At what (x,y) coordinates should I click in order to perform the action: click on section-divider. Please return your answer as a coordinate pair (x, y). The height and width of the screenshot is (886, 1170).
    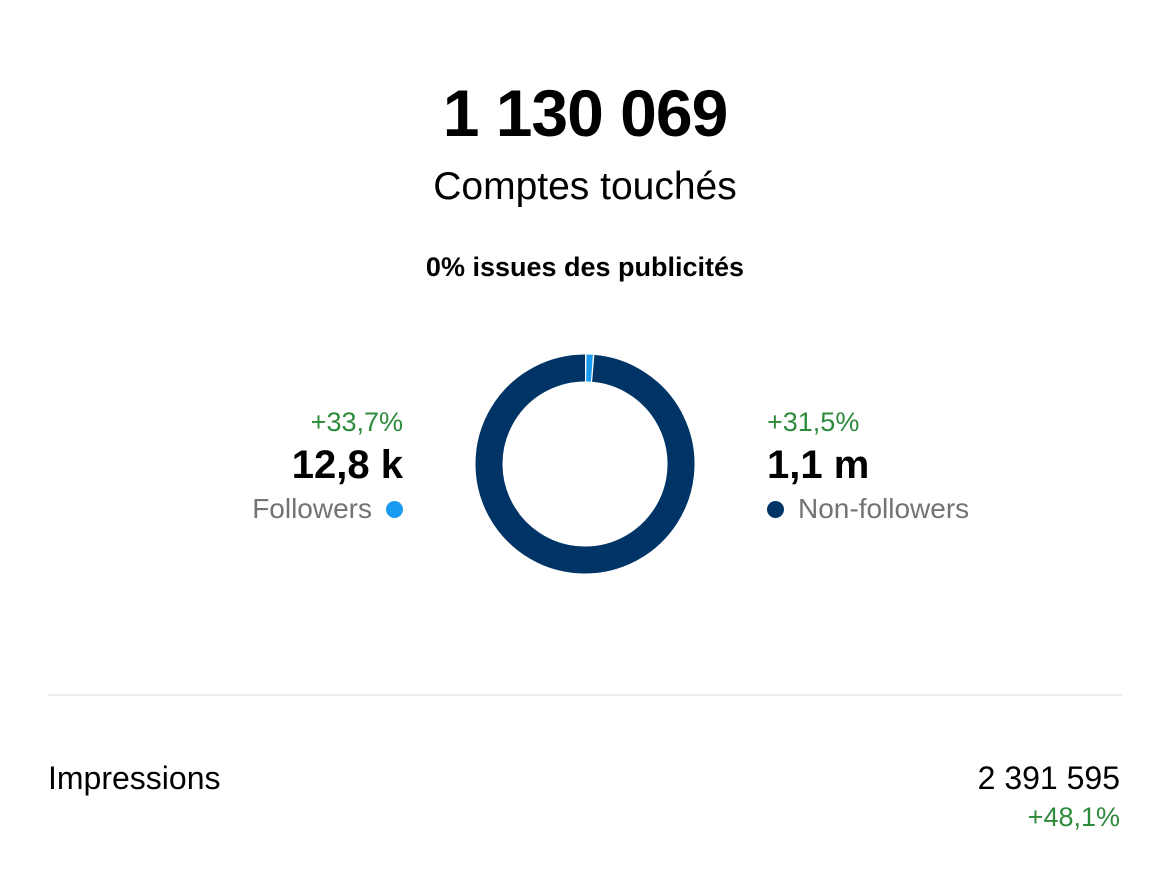
    Looking at the image, I should click on (585, 695).